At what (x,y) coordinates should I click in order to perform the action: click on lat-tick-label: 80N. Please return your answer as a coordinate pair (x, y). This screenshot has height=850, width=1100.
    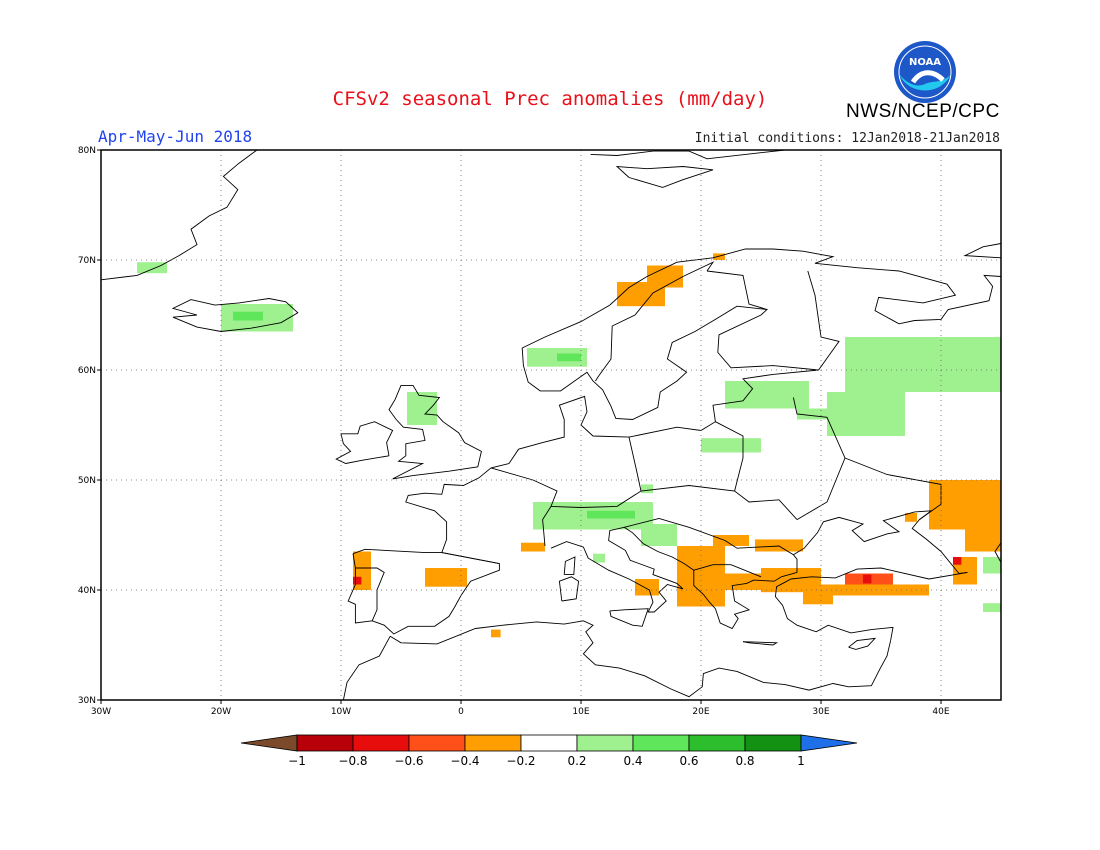
    Looking at the image, I should click on (87, 151).